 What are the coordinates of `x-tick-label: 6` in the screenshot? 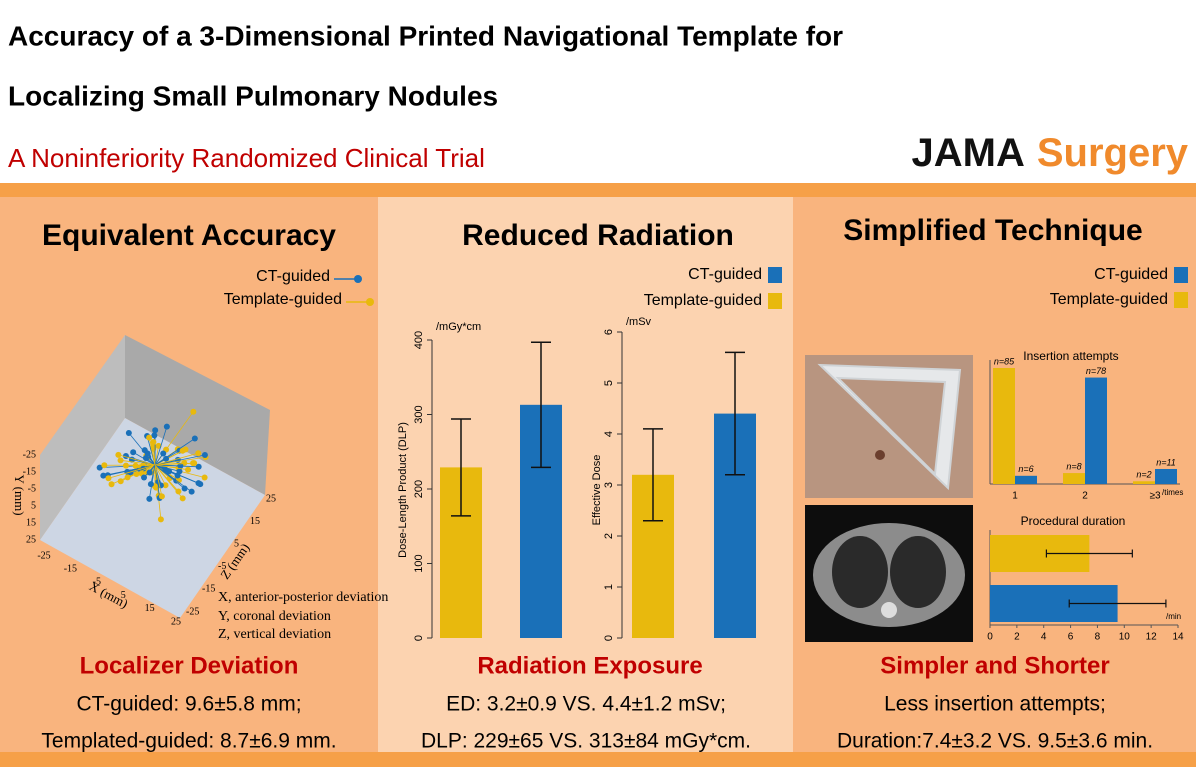 It's located at (1071, 637).